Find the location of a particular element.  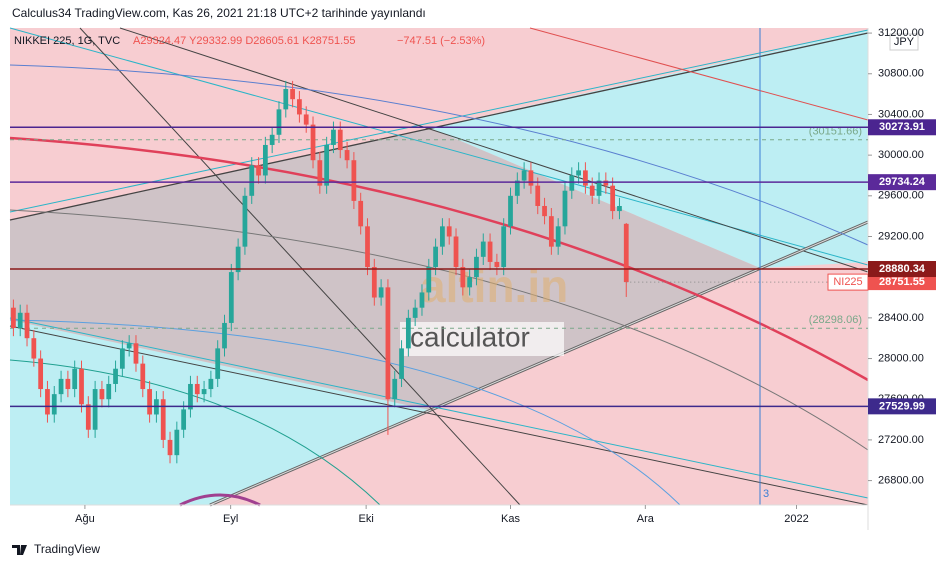

x-tick-label: Kas is located at coordinates (510, 519).